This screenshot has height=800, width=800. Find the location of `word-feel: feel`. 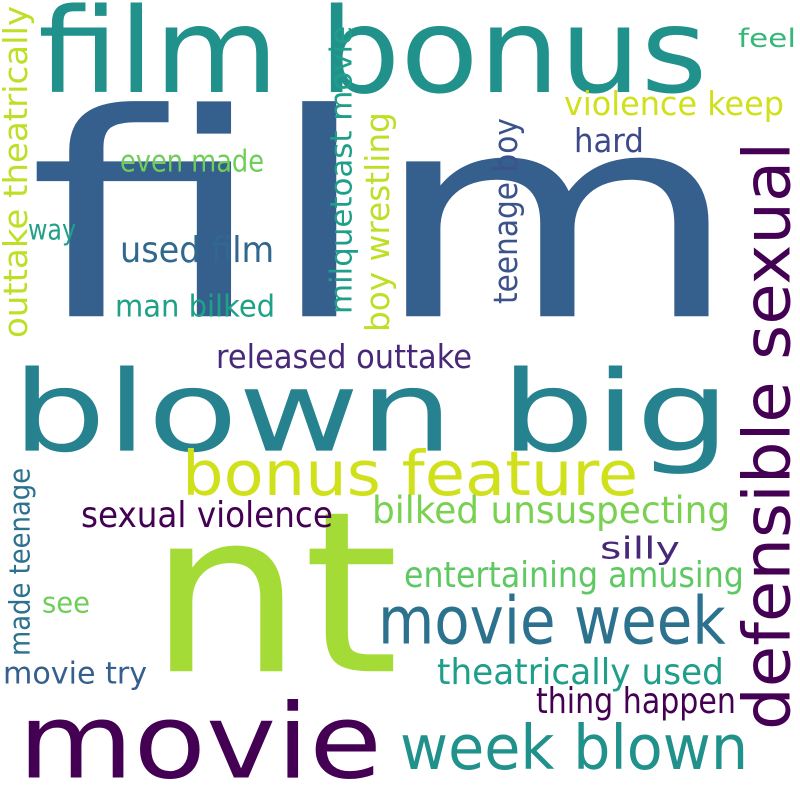

word-feel: feel is located at coordinates (767, 38).